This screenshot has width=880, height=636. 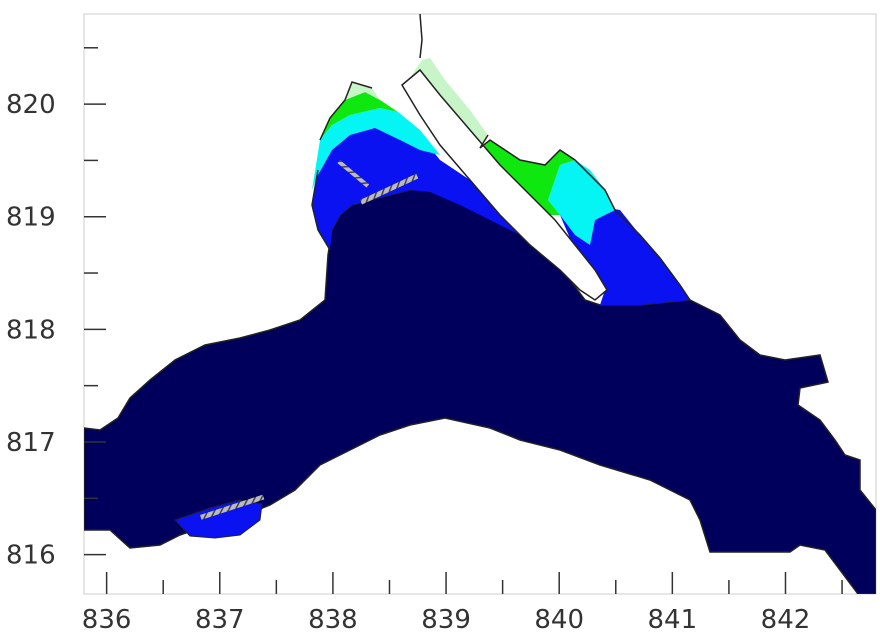 What do you see at coordinates (581, 202) in the screenshot?
I see `cyan-zone-northeast` at bounding box center [581, 202].